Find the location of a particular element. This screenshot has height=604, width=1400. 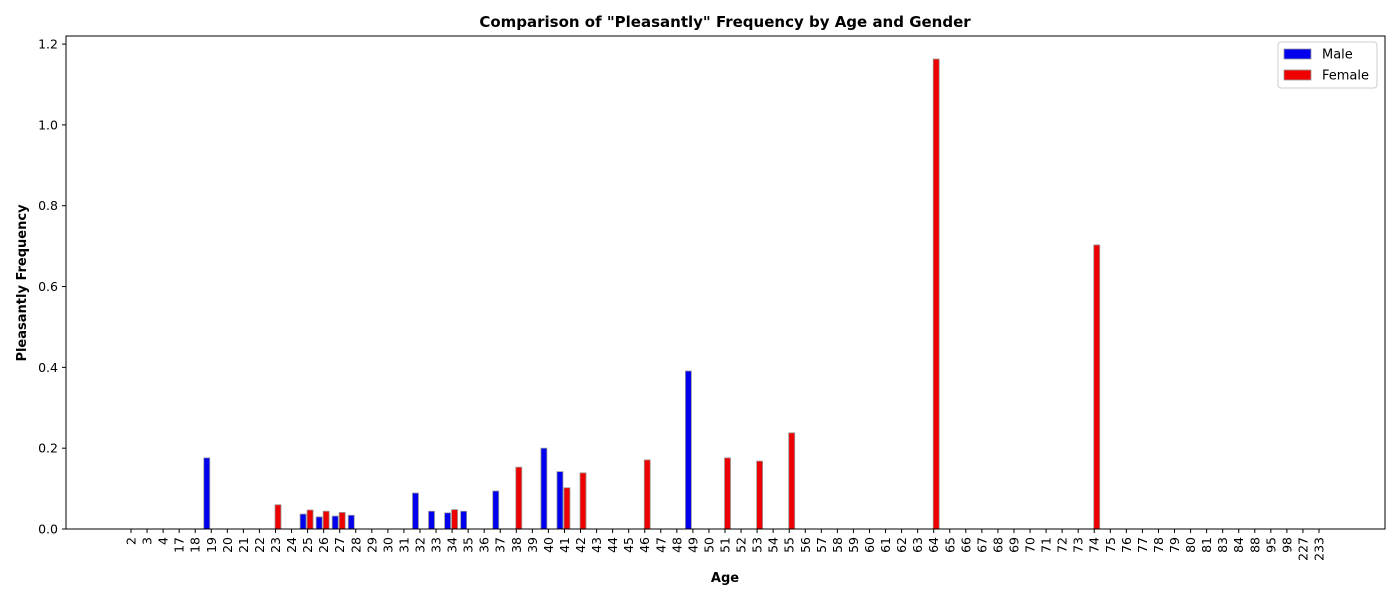

x-tick-label-32: 32 is located at coordinates (419, 545).